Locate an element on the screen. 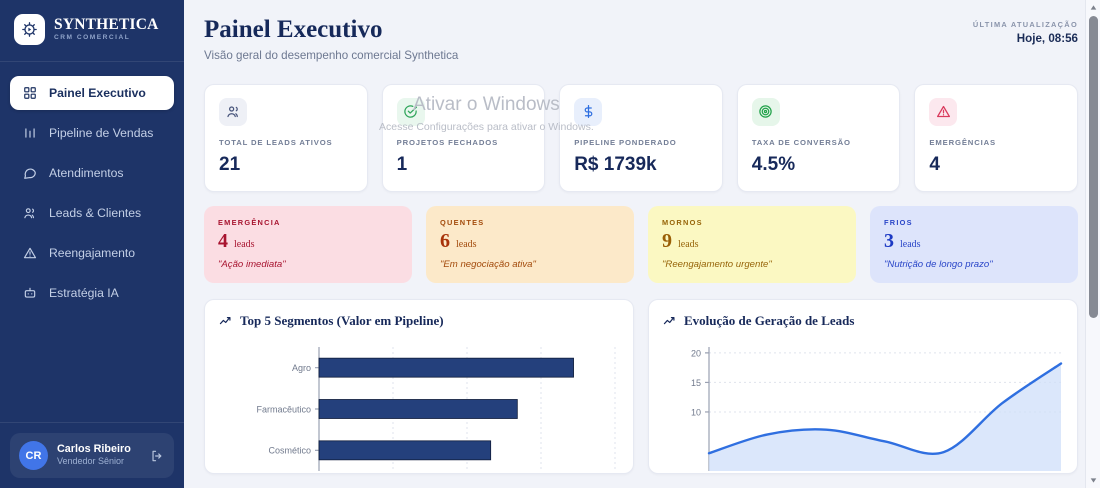 Image resolution: width=1100 pixels, height=488 pixels. svg-text: Agro is located at coordinates (301, 368).